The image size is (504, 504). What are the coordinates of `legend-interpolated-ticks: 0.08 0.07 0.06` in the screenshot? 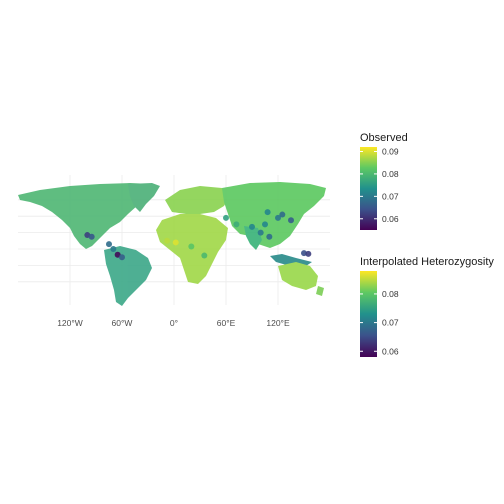 It's located at (379, 322).